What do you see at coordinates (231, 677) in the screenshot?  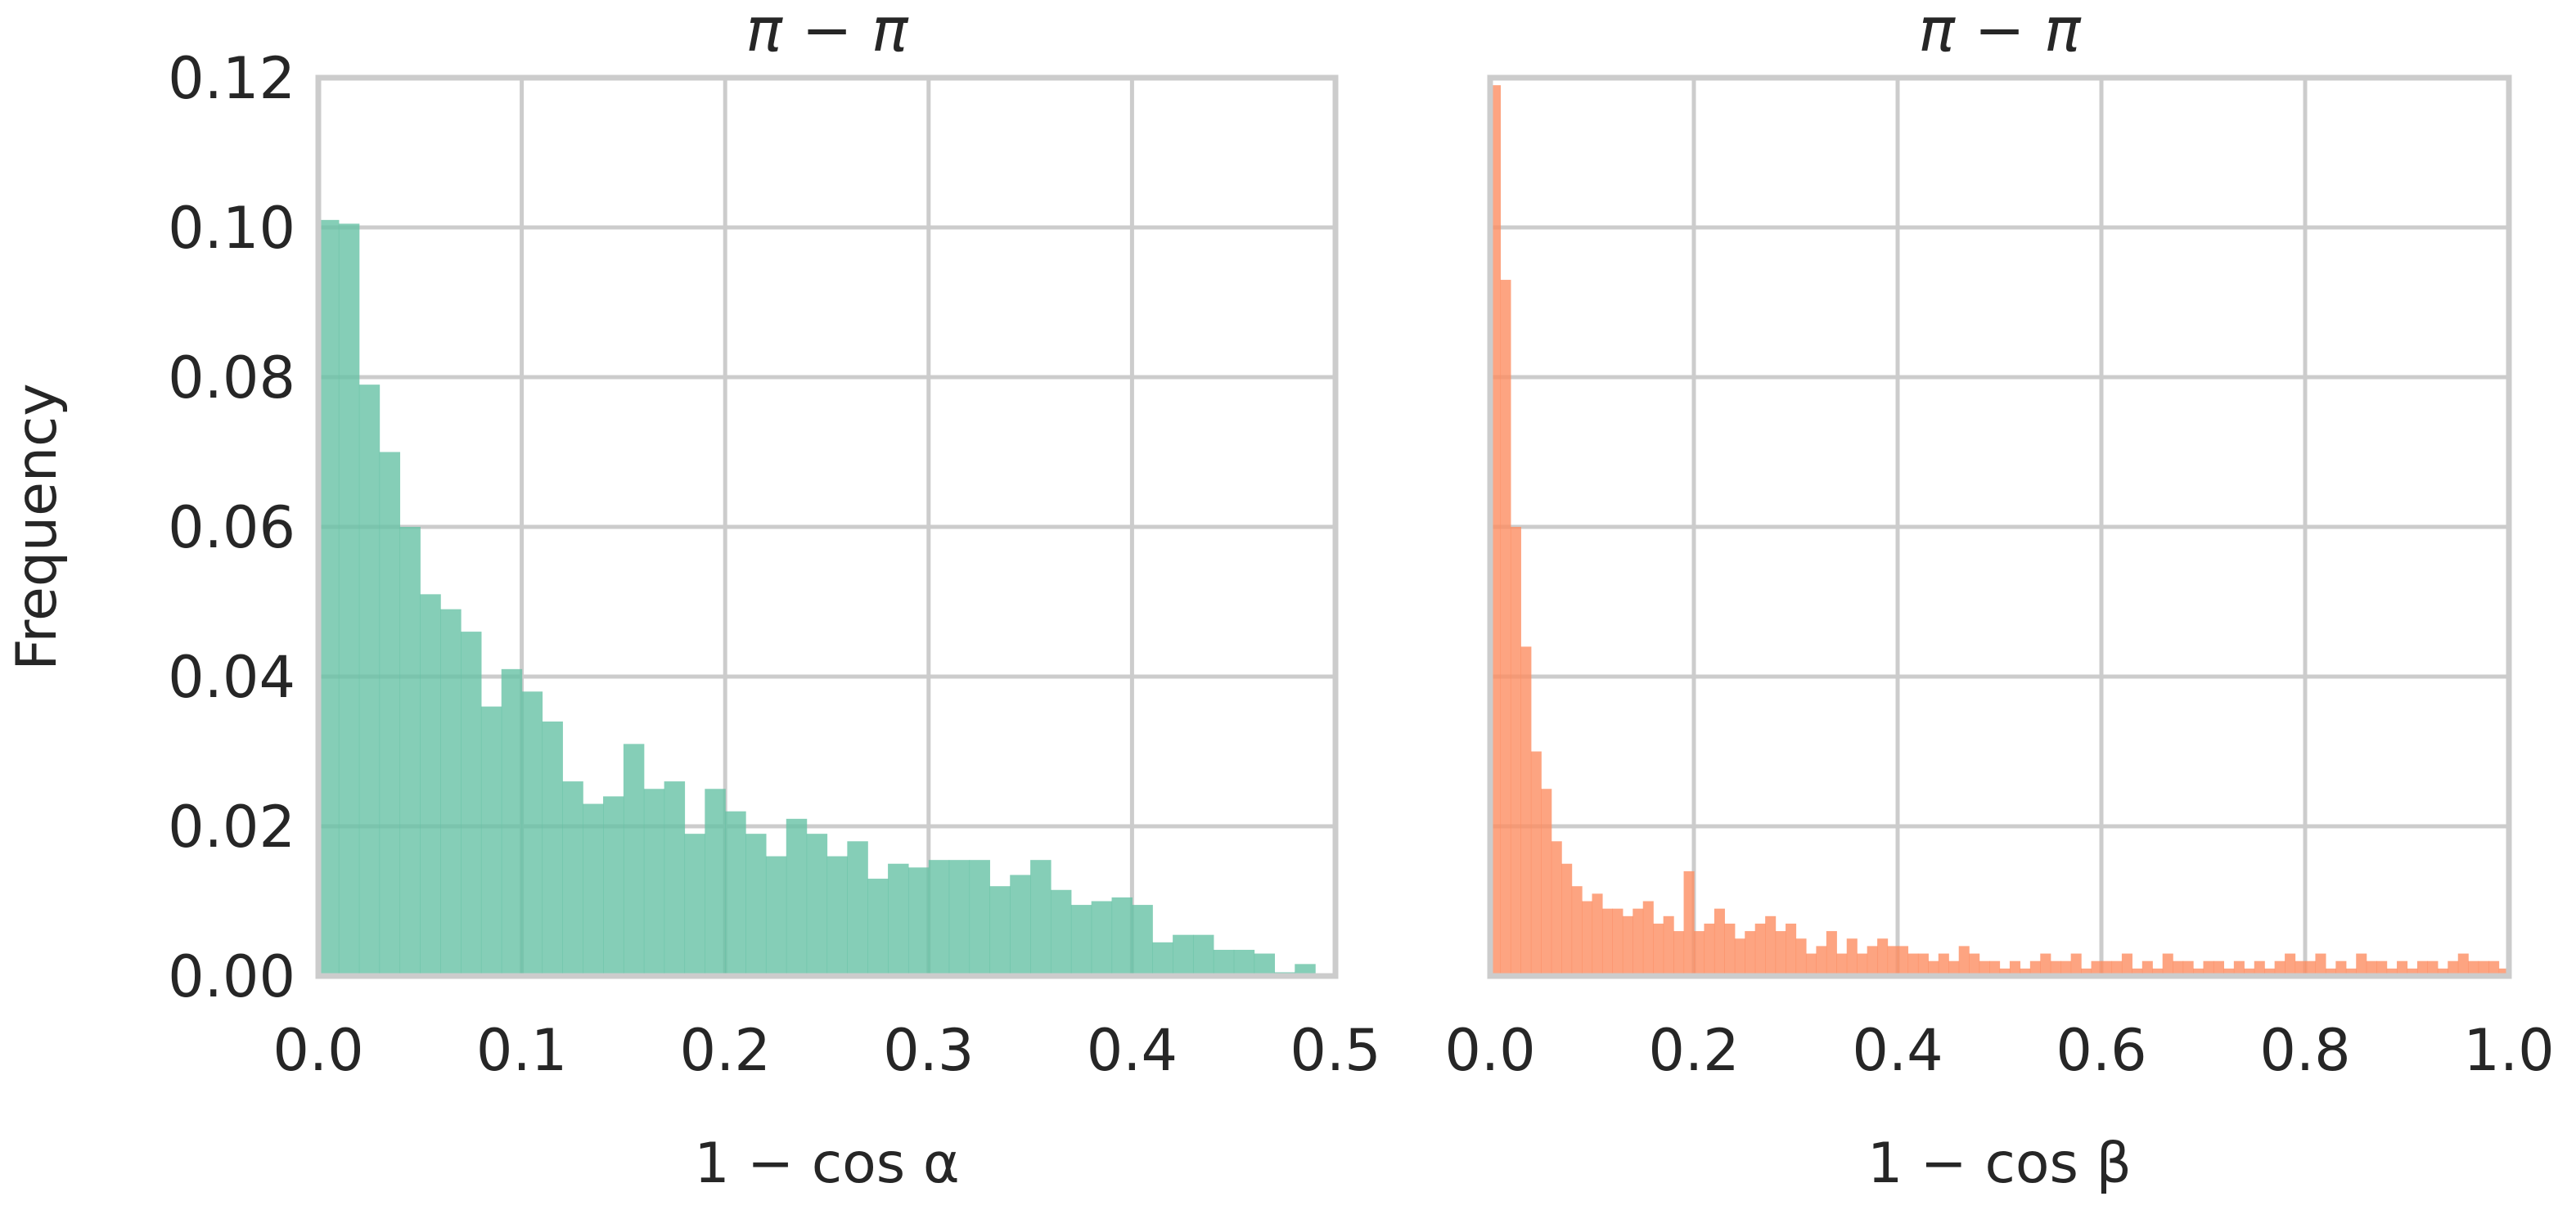 I see `y-tick-label: 0.04` at bounding box center [231, 677].